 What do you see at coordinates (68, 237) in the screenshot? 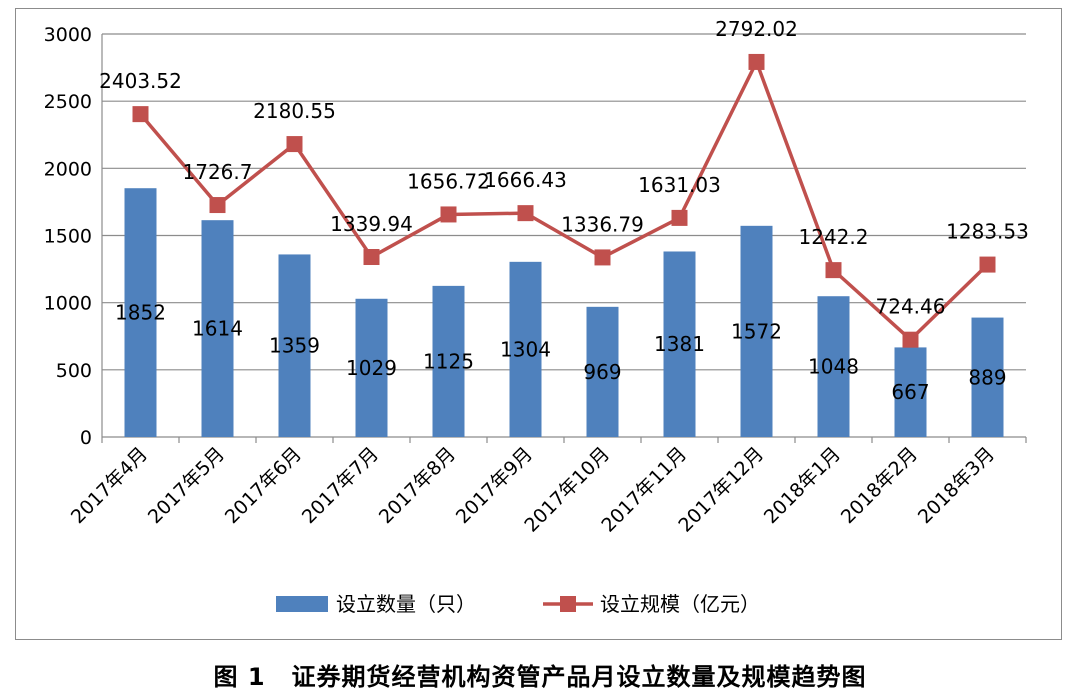
I see `y-tick-label: 1500` at bounding box center [68, 237].